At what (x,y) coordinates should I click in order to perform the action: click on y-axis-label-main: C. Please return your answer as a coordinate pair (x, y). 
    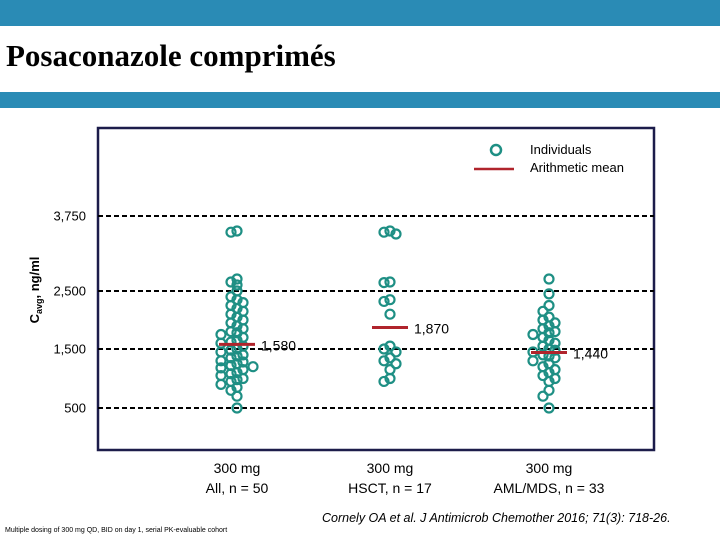
    Looking at the image, I should click on (34, 318).